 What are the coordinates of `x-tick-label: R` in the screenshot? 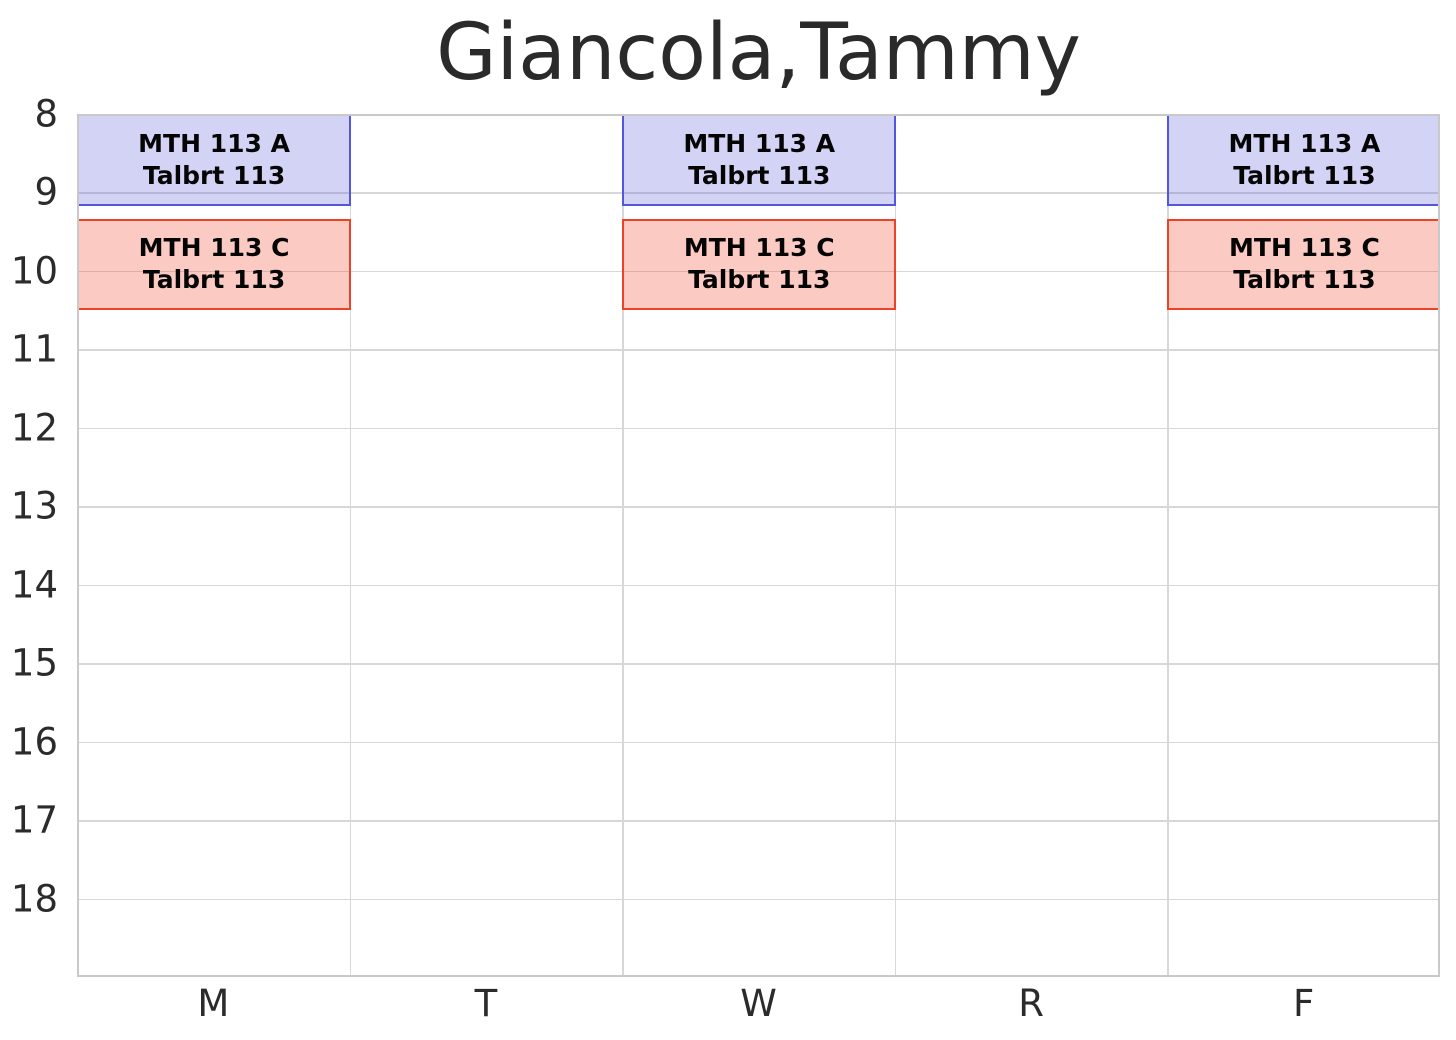 It's located at (1031, 1003).